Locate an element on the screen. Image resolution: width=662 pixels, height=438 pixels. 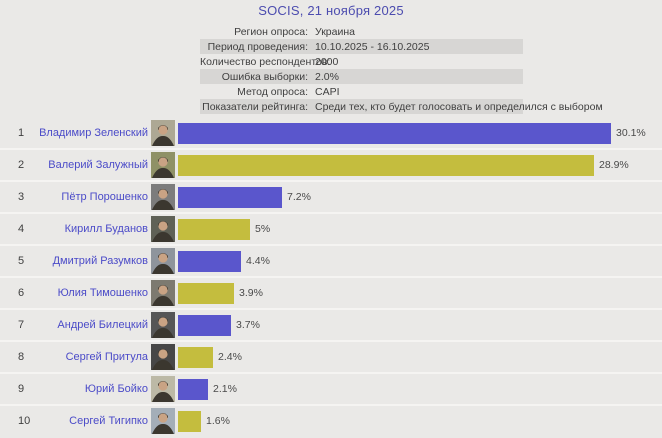
rating-value-label: 3.9% is located at coordinates (251, 293).